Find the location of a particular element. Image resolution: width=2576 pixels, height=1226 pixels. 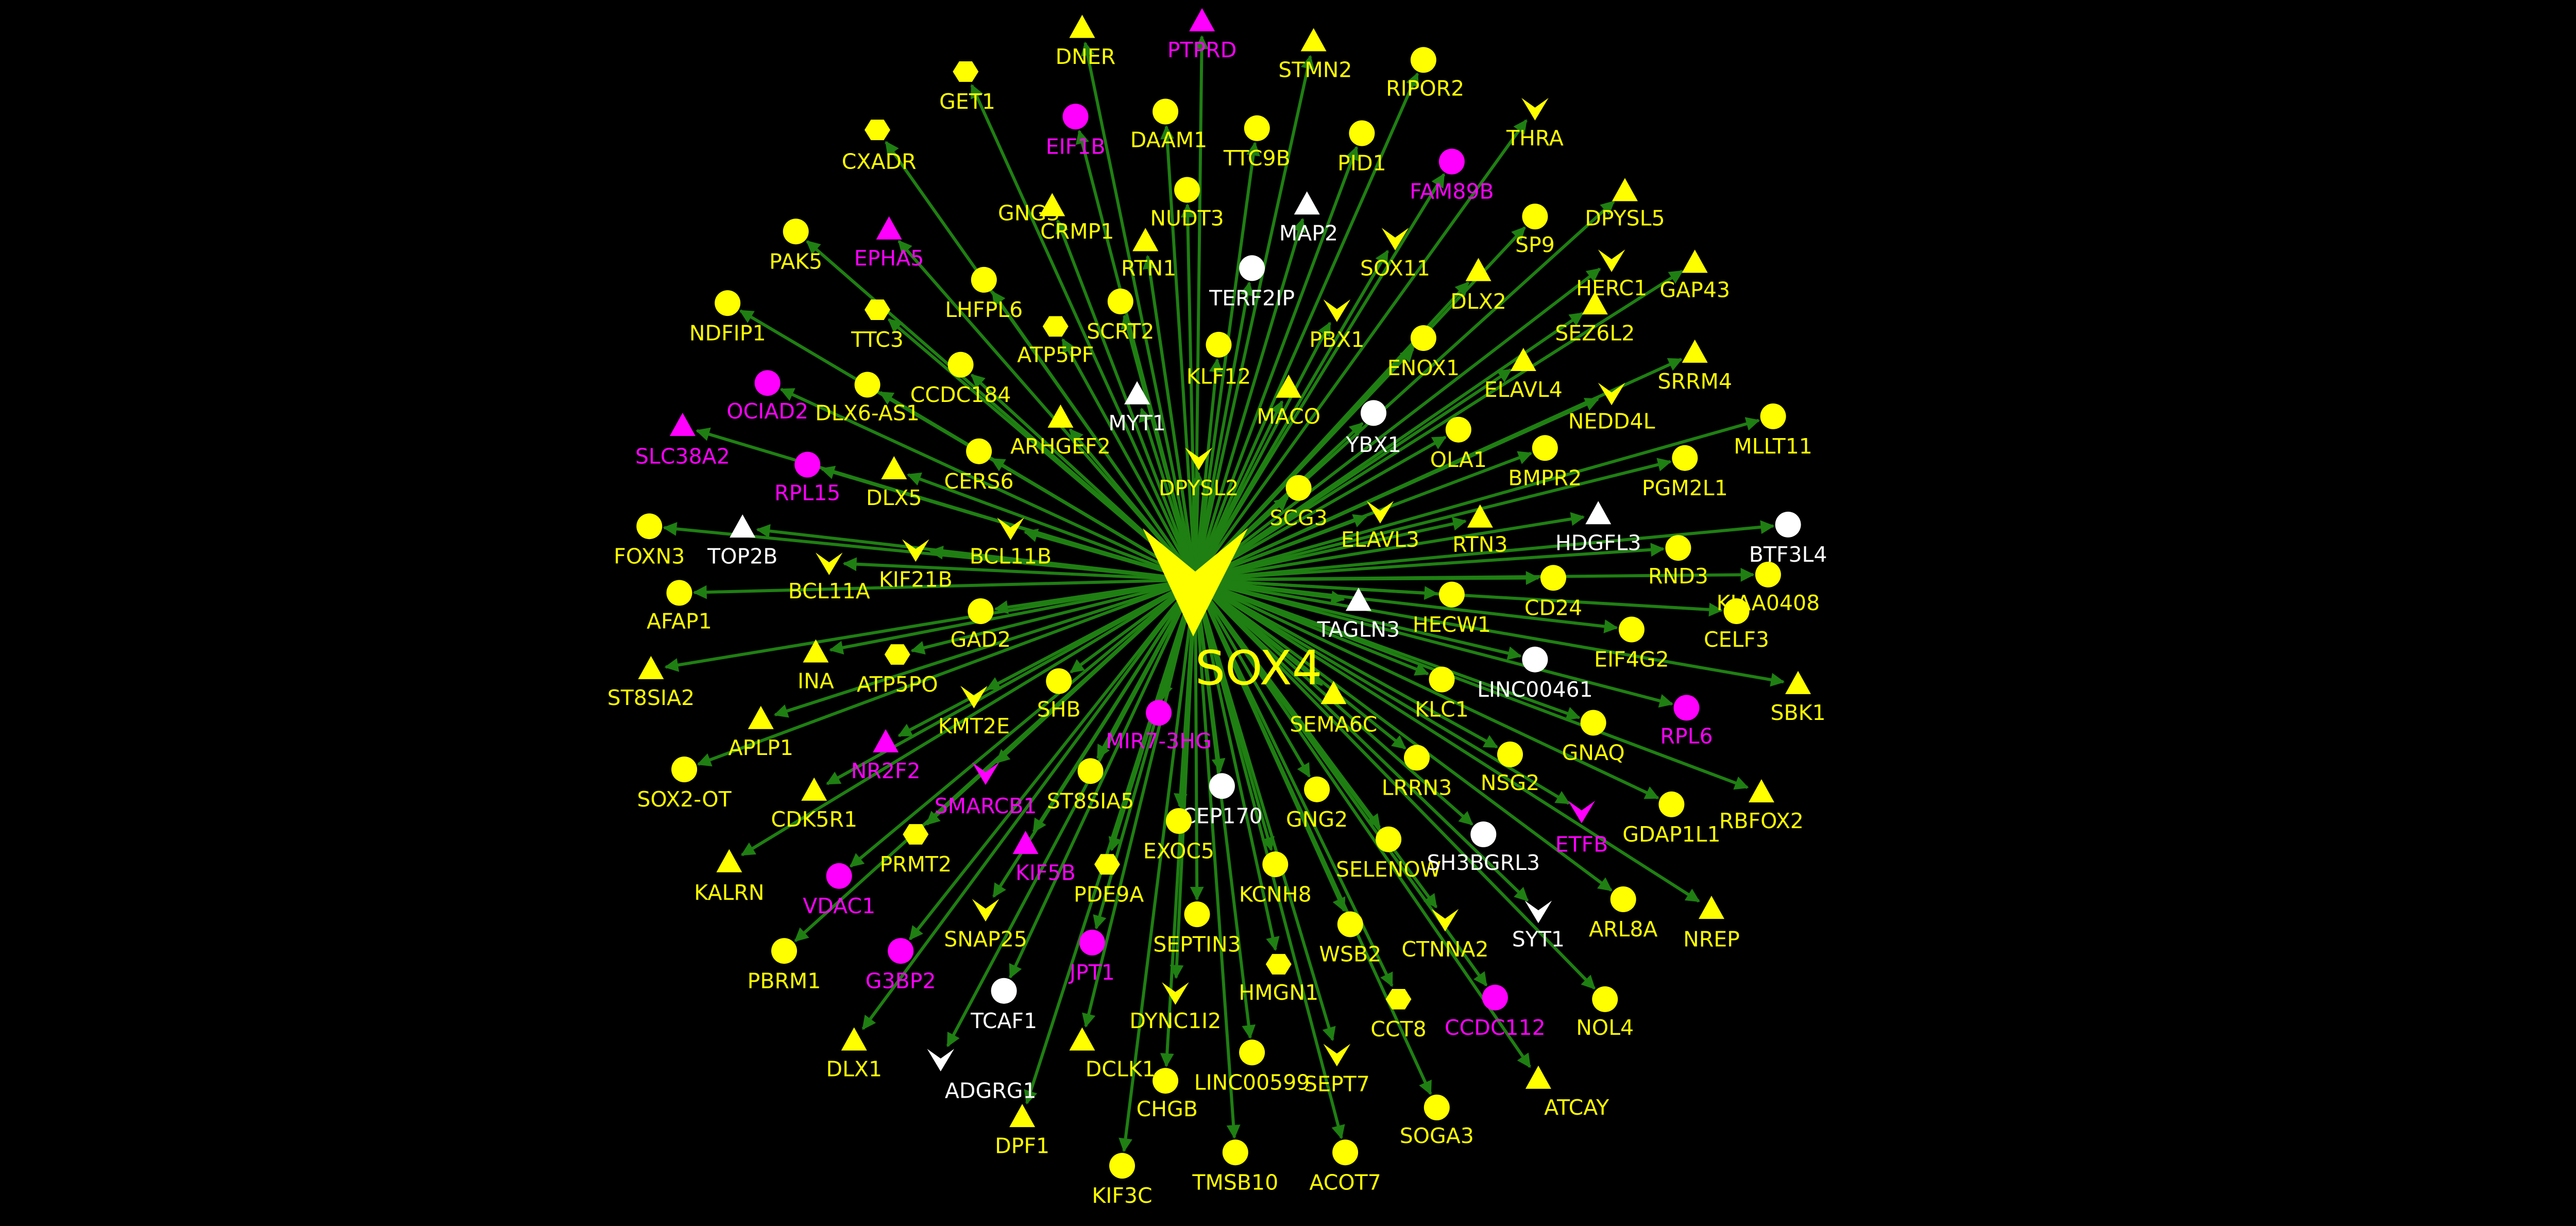

node-adgrg1: ADGRG1 is located at coordinates (982, 1076).